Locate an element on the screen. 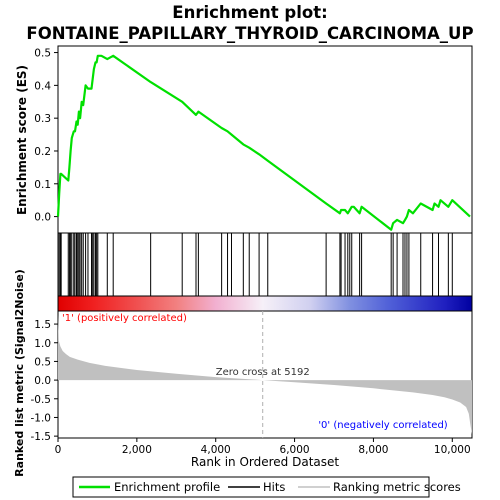  metric-x-tick-label: 10,000 is located at coordinates (452, 450).